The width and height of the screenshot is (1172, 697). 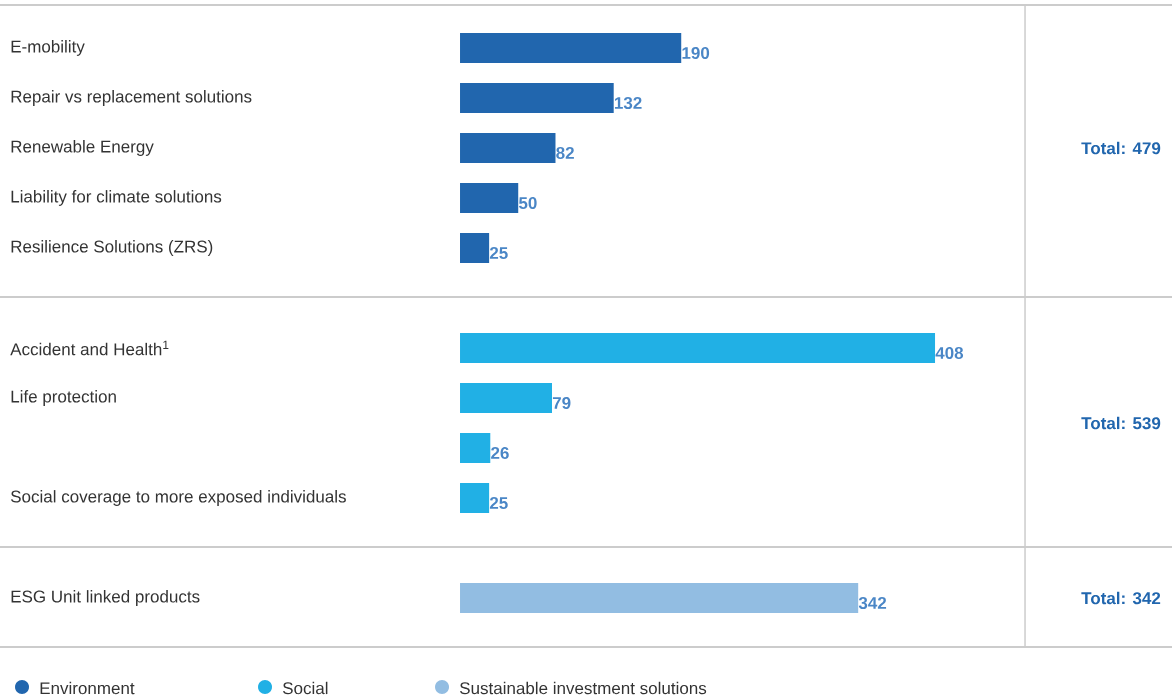 What do you see at coordinates (112, 248) in the screenshot?
I see `y-tick-label: Resilience Solutions (ZRS)` at bounding box center [112, 248].